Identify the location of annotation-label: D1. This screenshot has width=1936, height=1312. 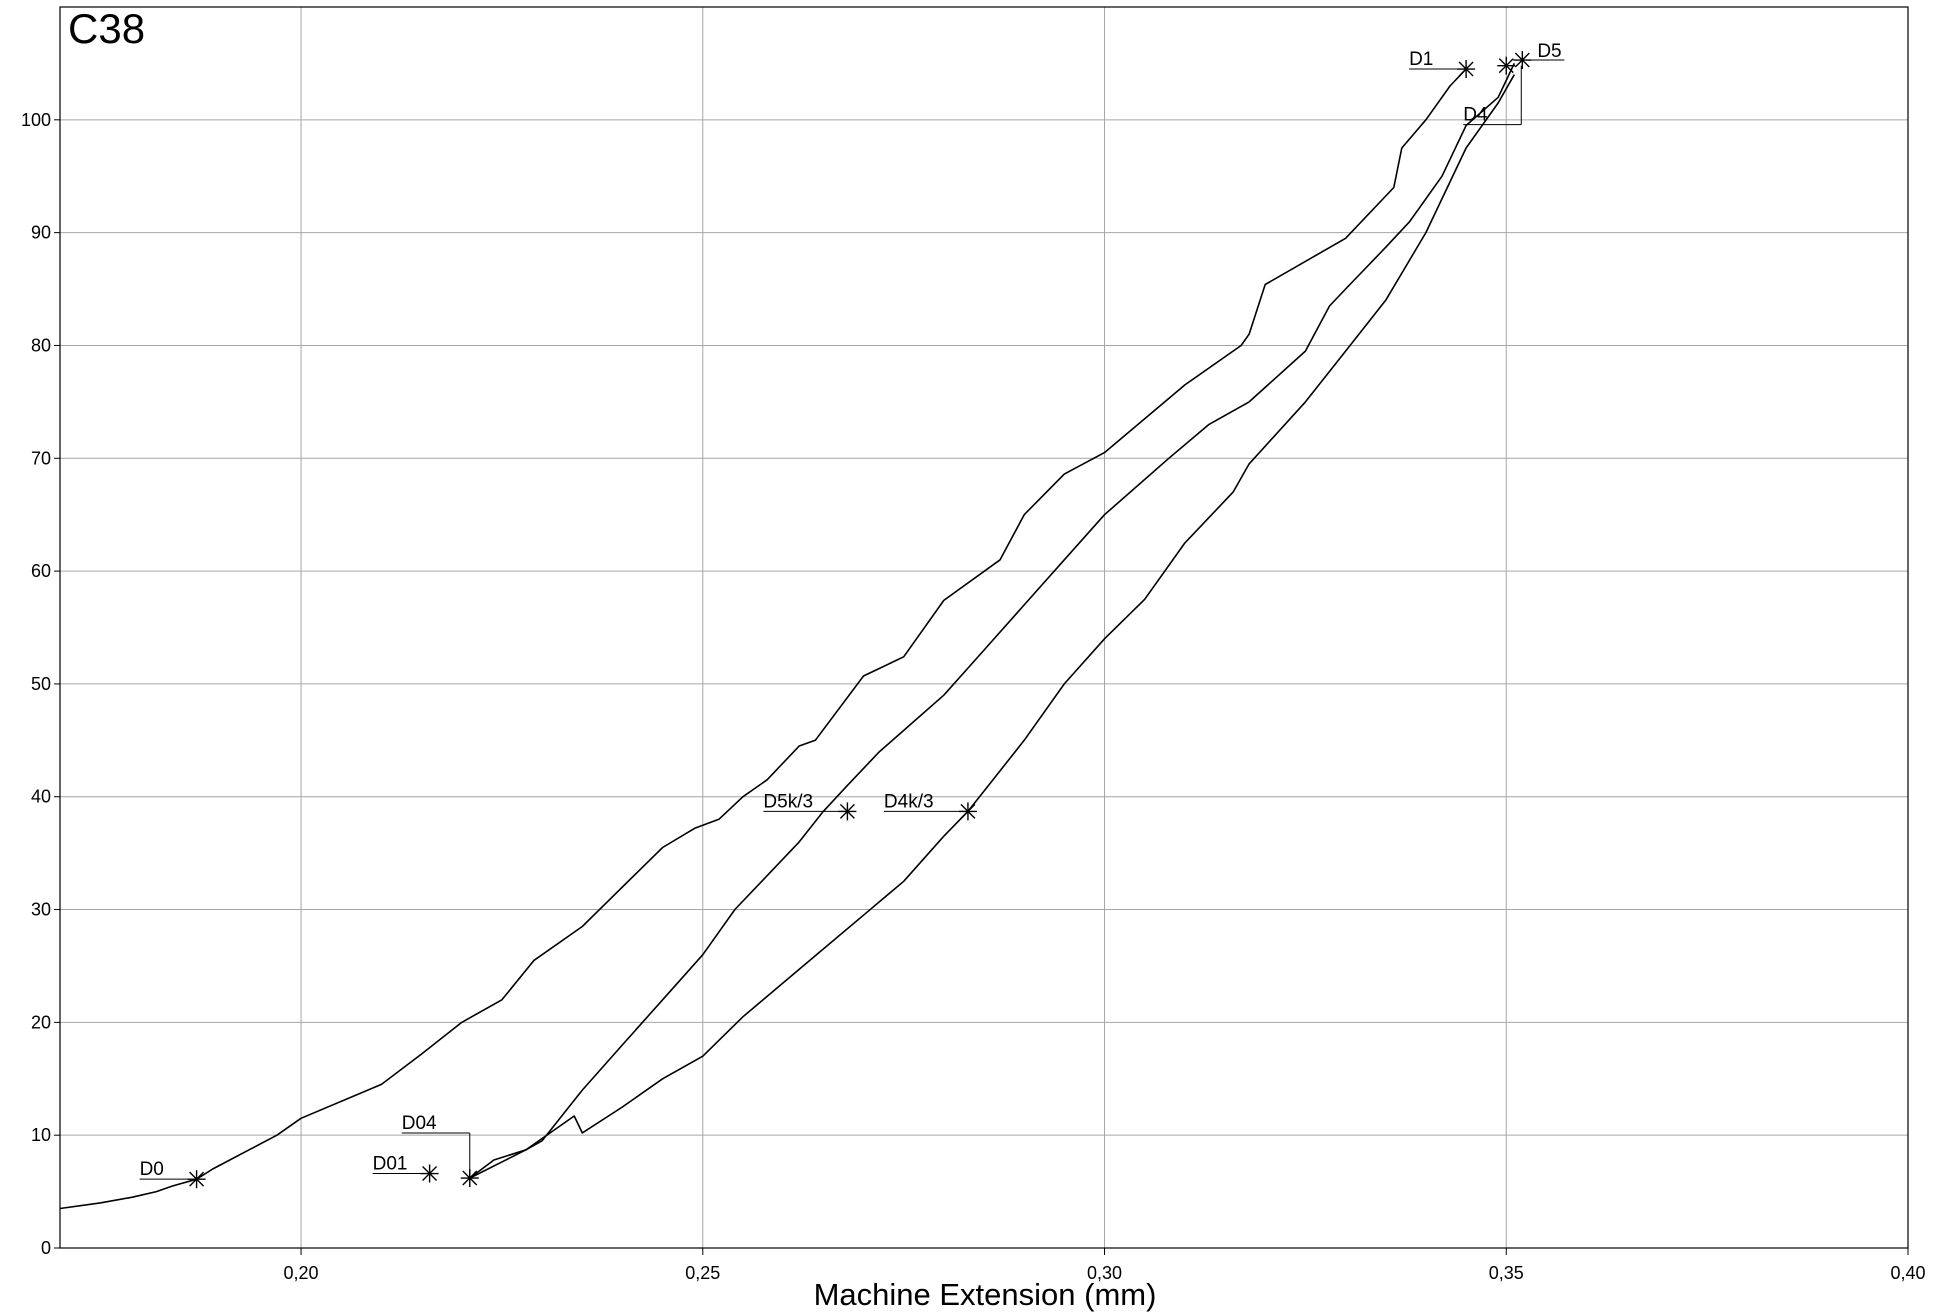
(1421, 59).